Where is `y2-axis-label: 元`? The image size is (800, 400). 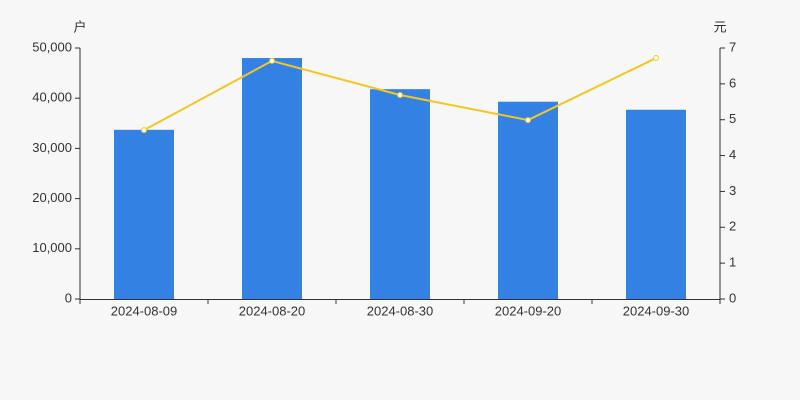 y2-axis-label: 元 is located at coordinates (719, 26).